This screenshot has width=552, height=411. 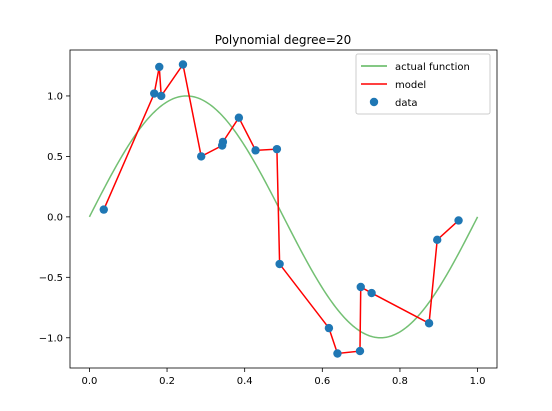 I want to click on x-tick-label: 0.2, so click(x=167, y=381).